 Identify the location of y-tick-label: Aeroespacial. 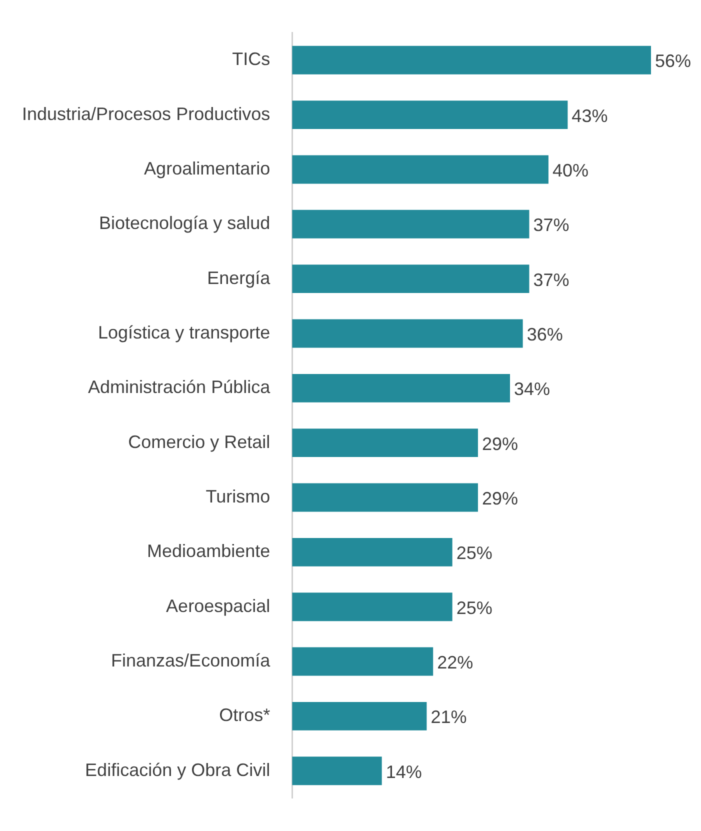
(218, 606).